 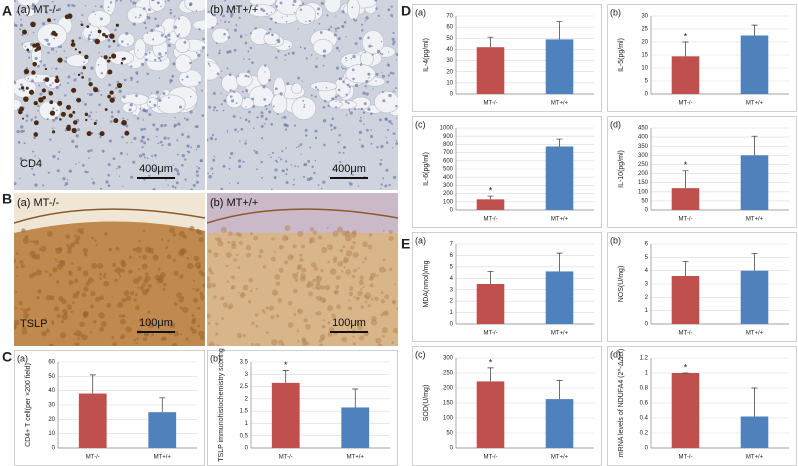 I want to click on y-tick-label: 2, so click(x=452, y=302).